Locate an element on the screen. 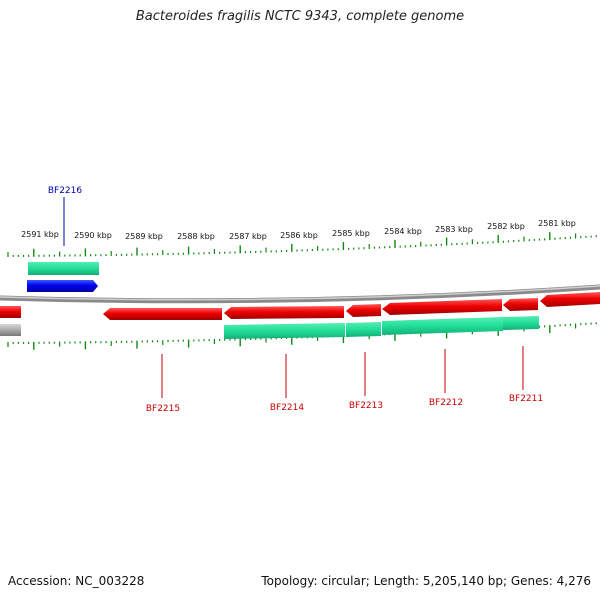 Image resolution: width=600 pixels, height=600 pixels. scale-label-2581: 2581 kbp is located at coordinates (557, 223).